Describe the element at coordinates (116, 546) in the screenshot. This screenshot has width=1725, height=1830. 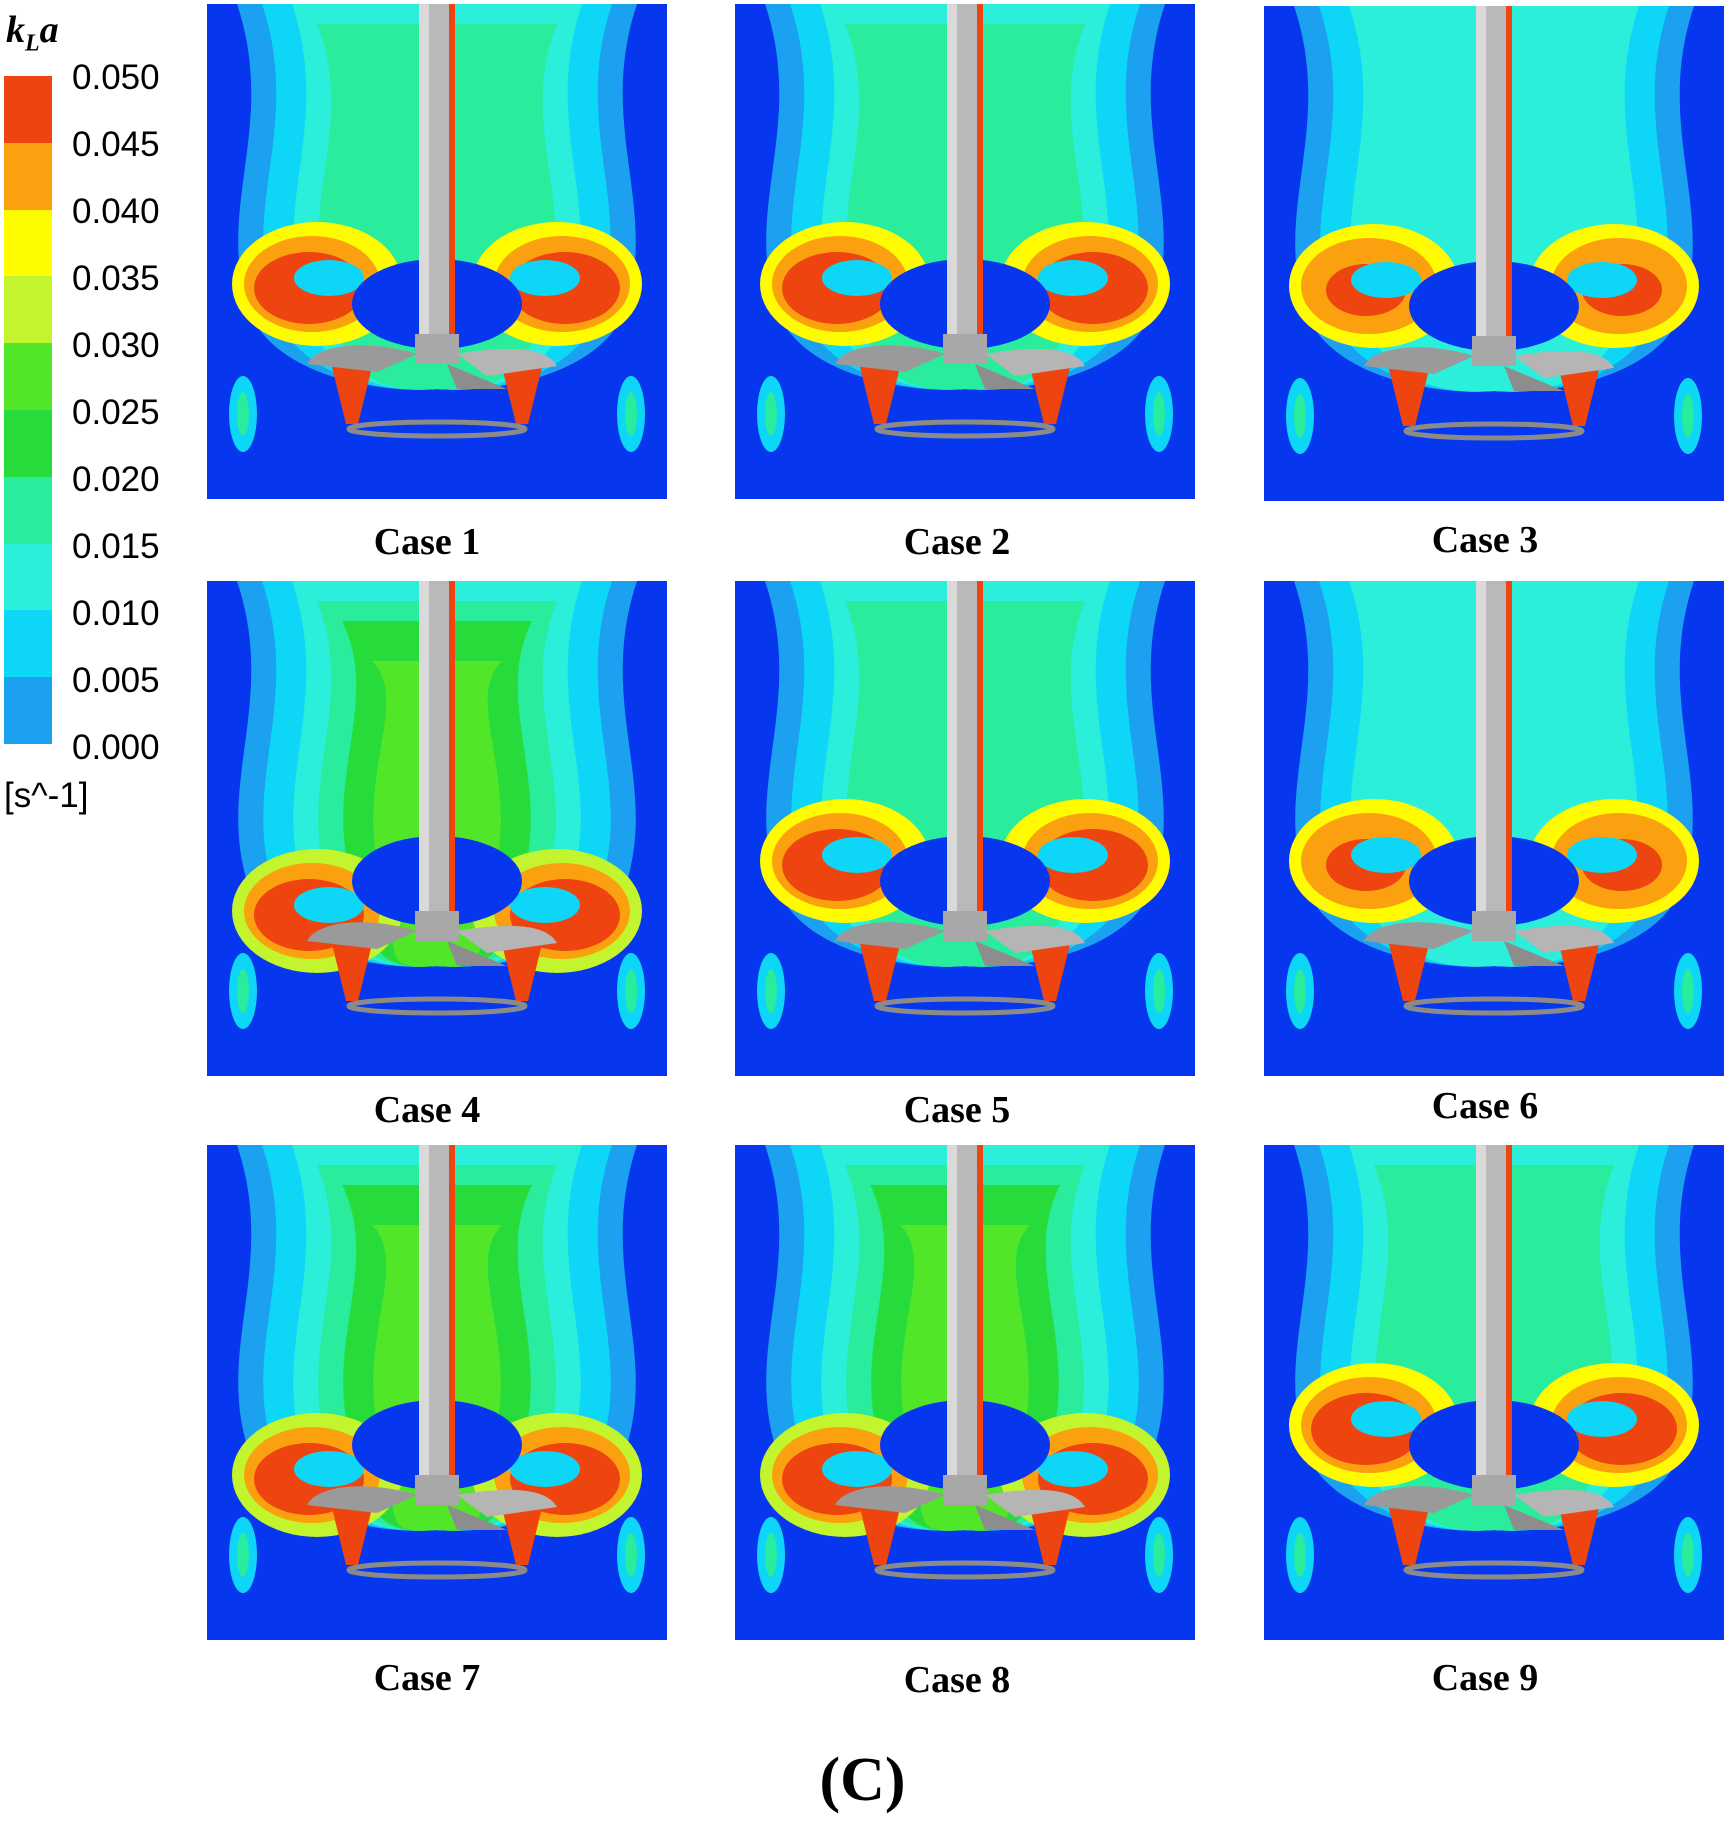
I see `legend-tick-label: 0.015` at that location.